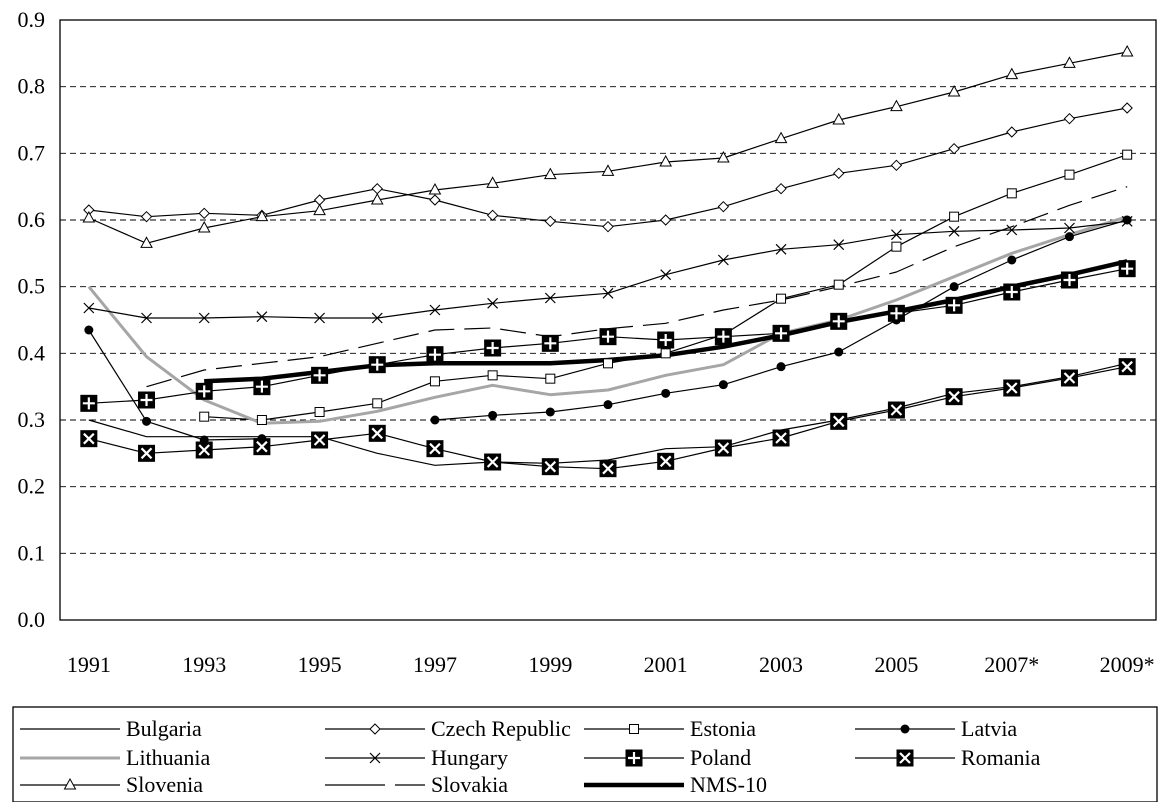 This screenshot has width=1166, height=802. What do you see at coordinates (435, 664) in the screenshot?
I see `x-tick-label: 1997` at bounding box center [435, 664].